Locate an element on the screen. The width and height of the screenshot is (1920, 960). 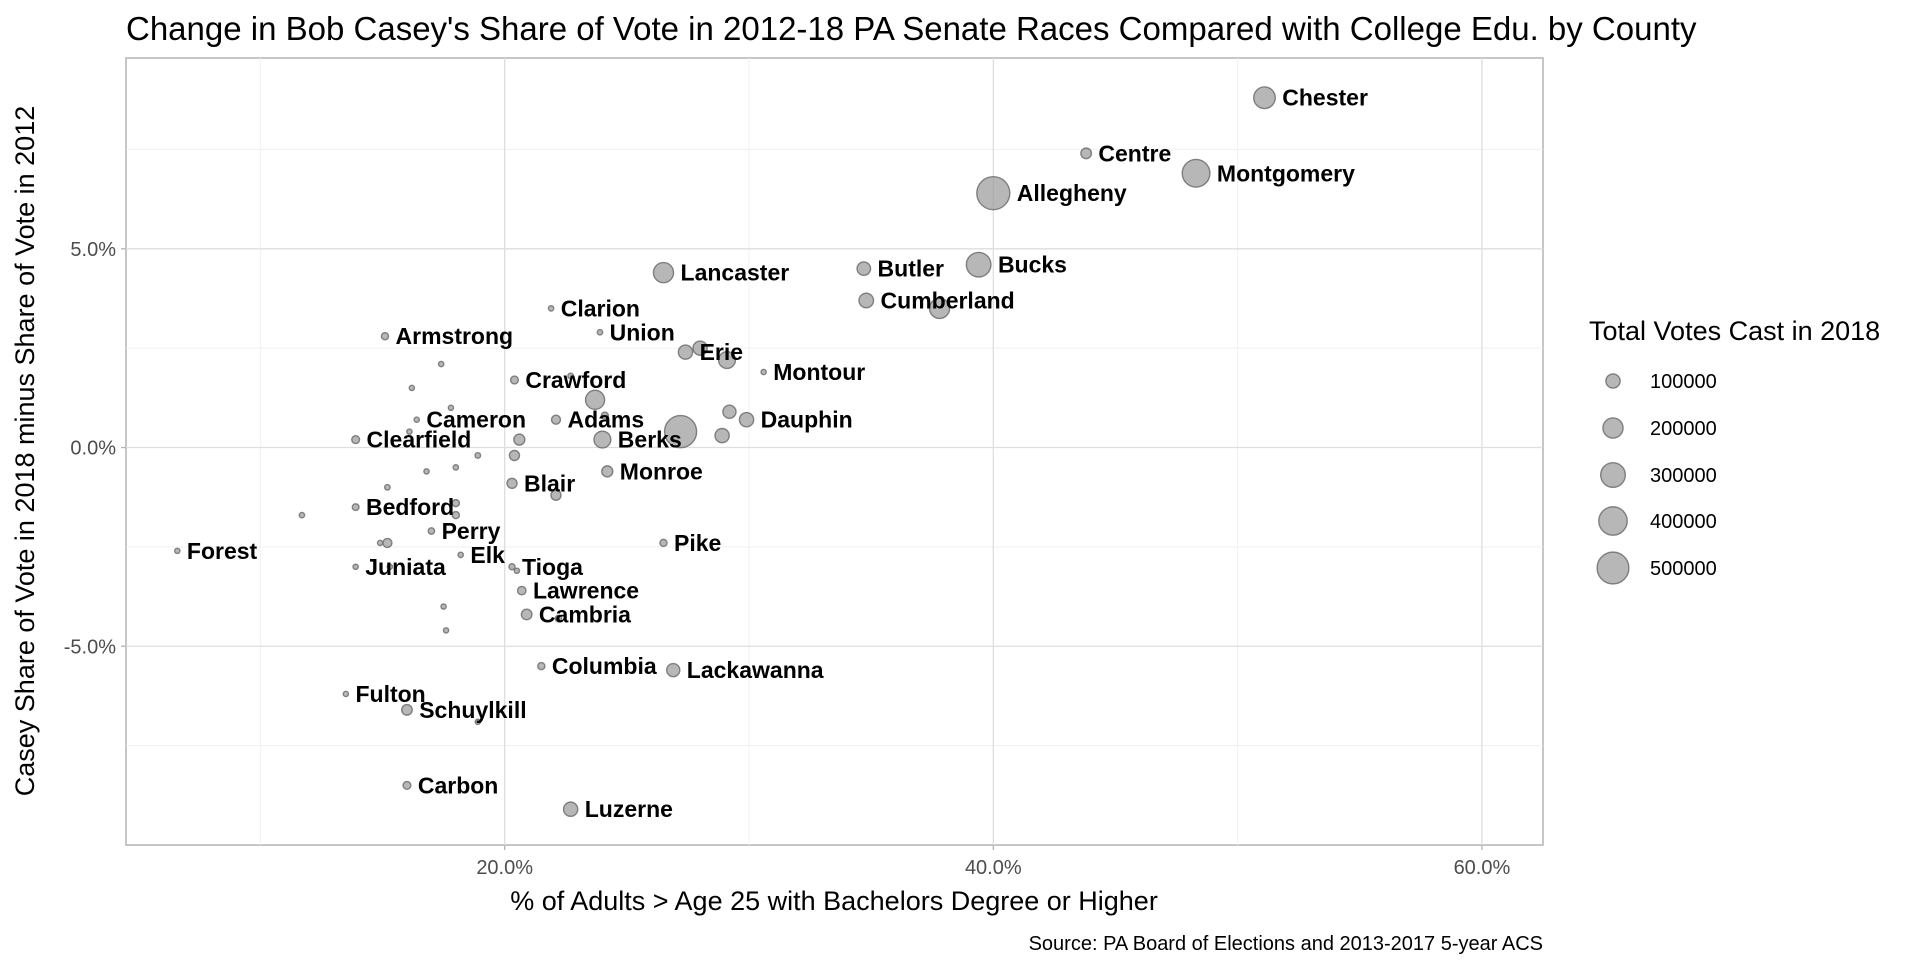
point-label: Clarion is located at coordinates (600, 308).